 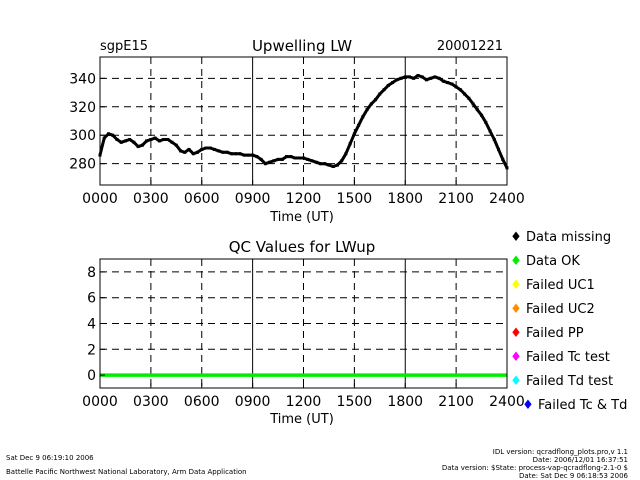 What do you see at coordinates (151, 199) in the screenshot?
I see `x-tick-label: 0300` at bounding box center [151, 199].